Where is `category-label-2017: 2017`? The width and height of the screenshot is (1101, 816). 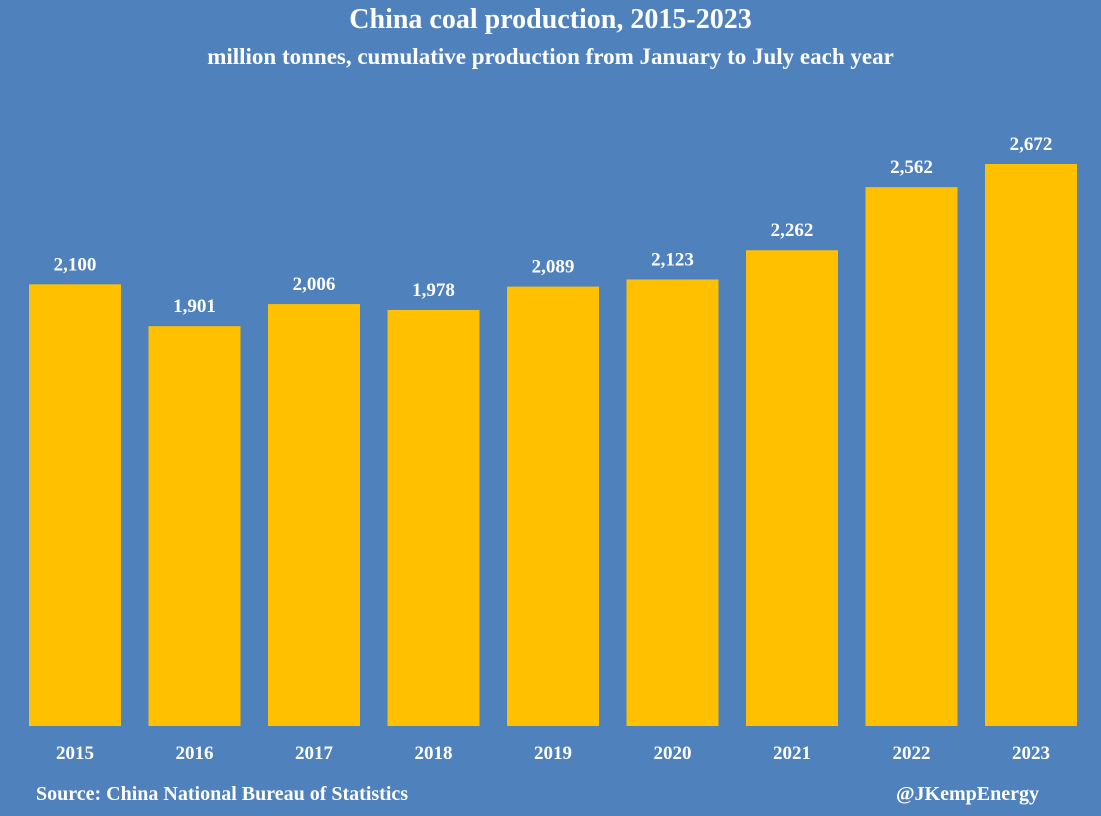
category-label-2017: 2017 is located at coordinates (314, 753).